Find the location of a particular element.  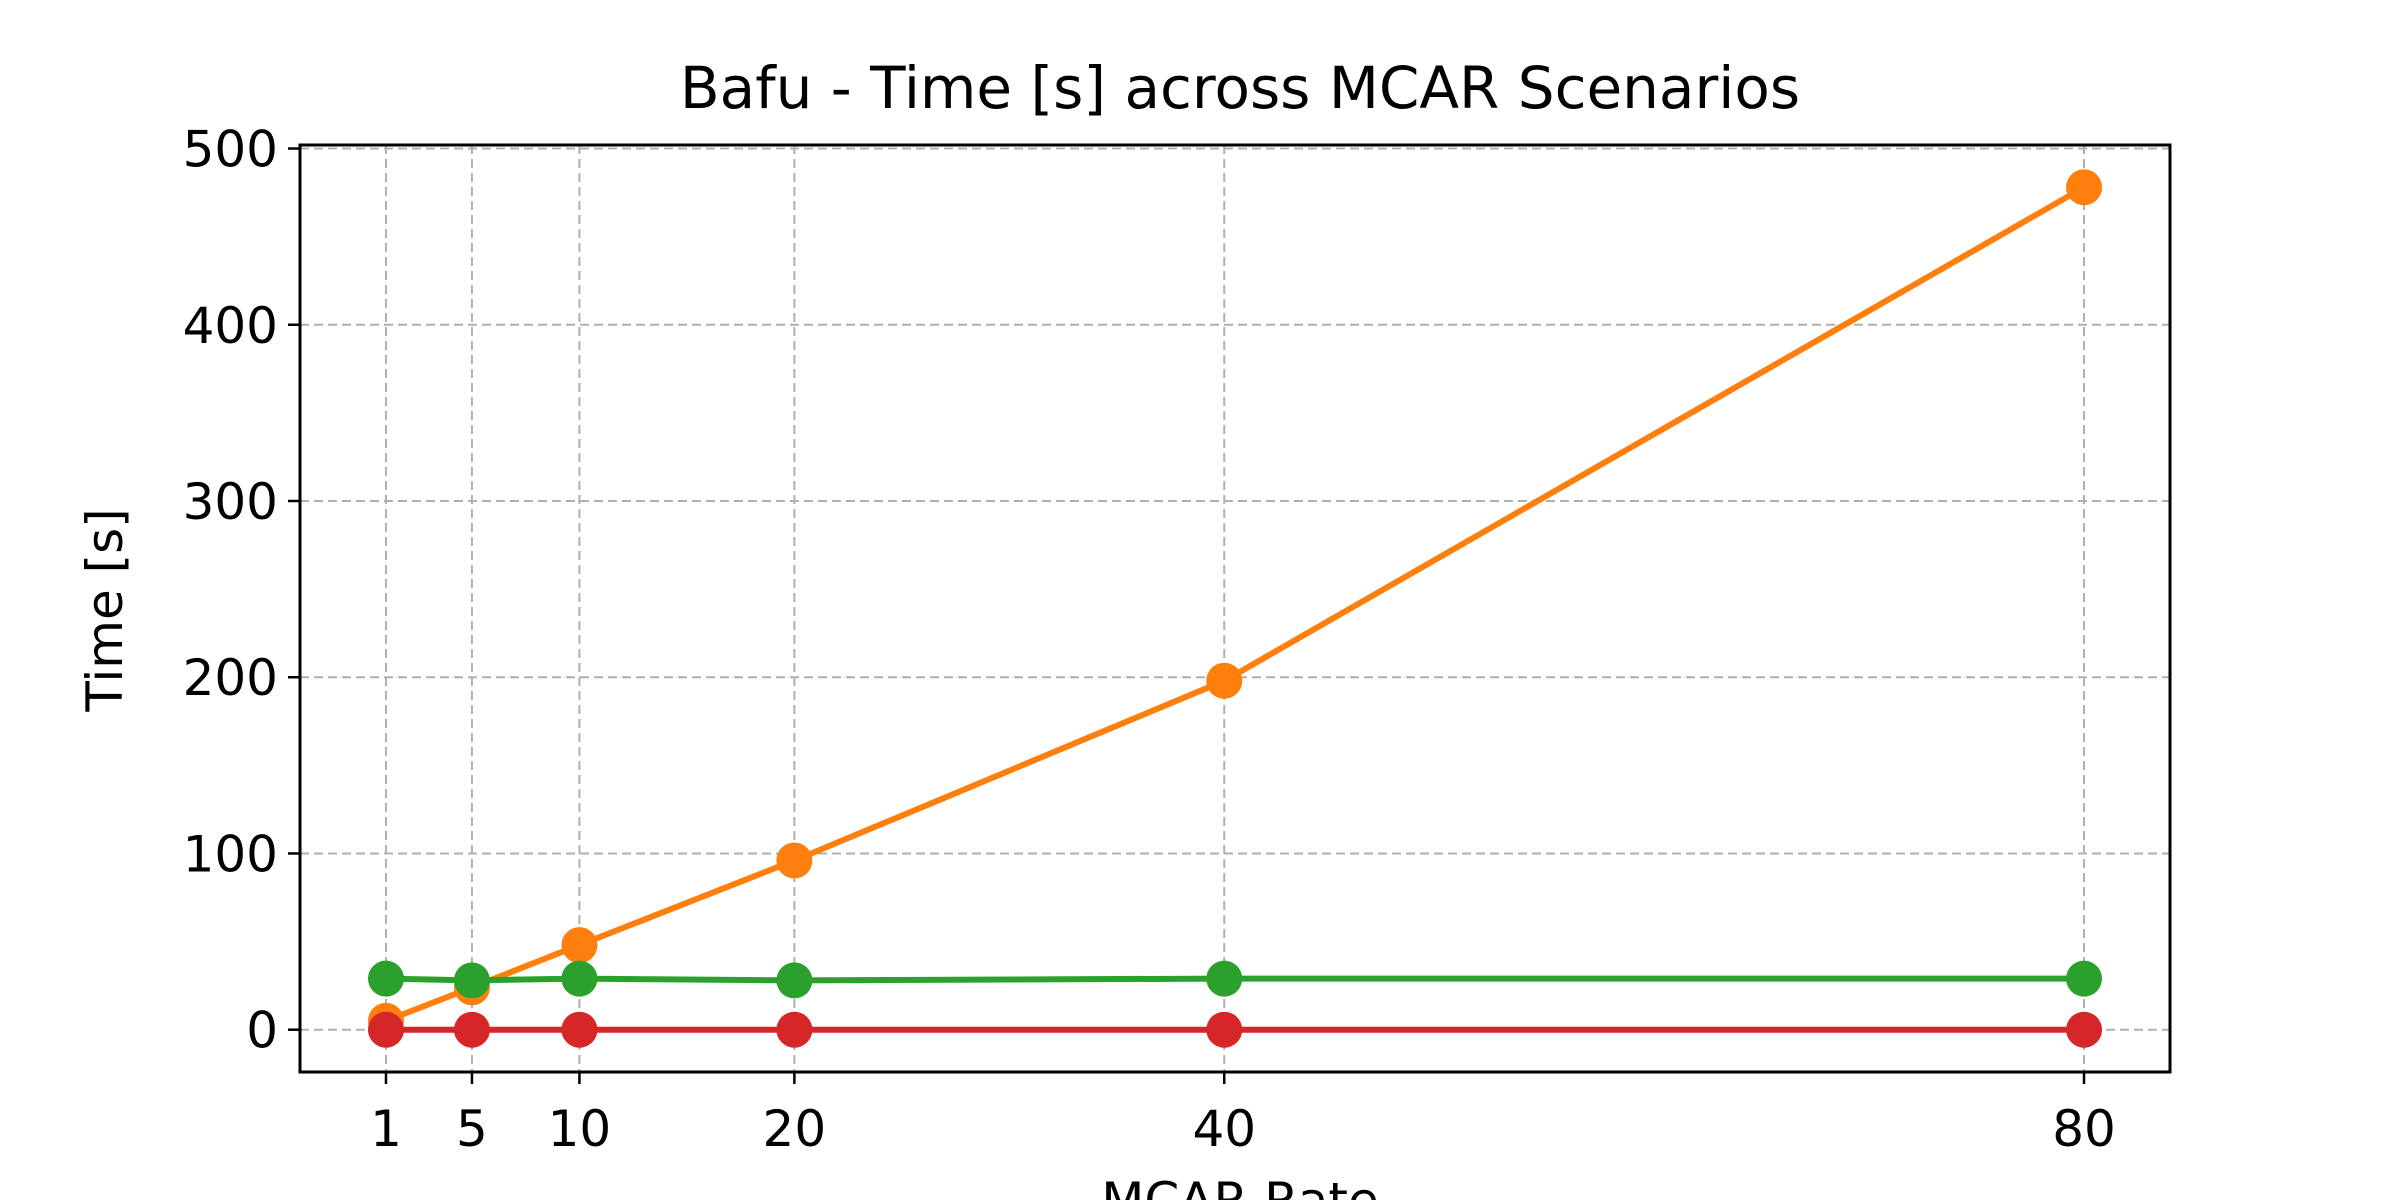

y-axis: 0 100 200 300 400 500 is located at coordinates (241, 590).